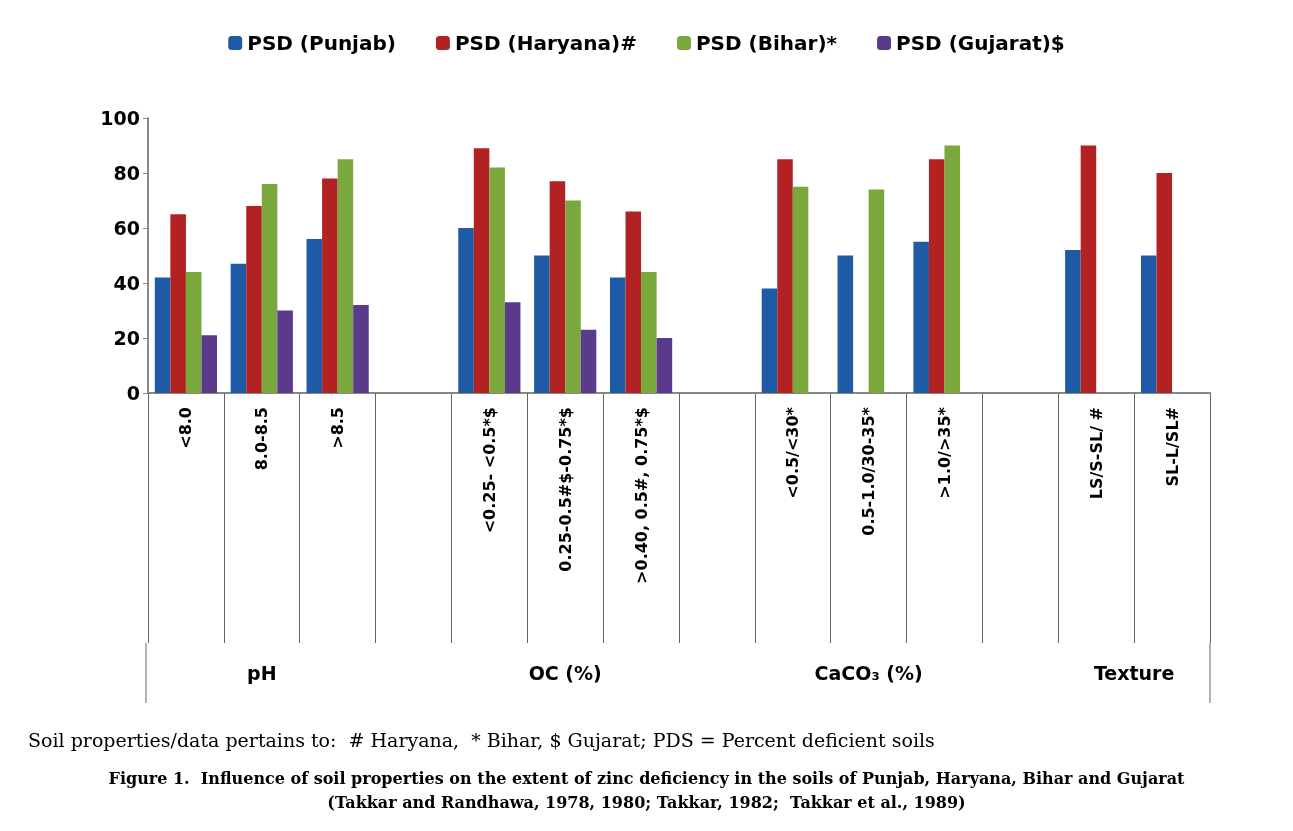  What do you see at coordinates (1096, 453) in the screenshot?
I see `x-tick-label: LS/S-SL/ #` at bounding box center [1096, 453].